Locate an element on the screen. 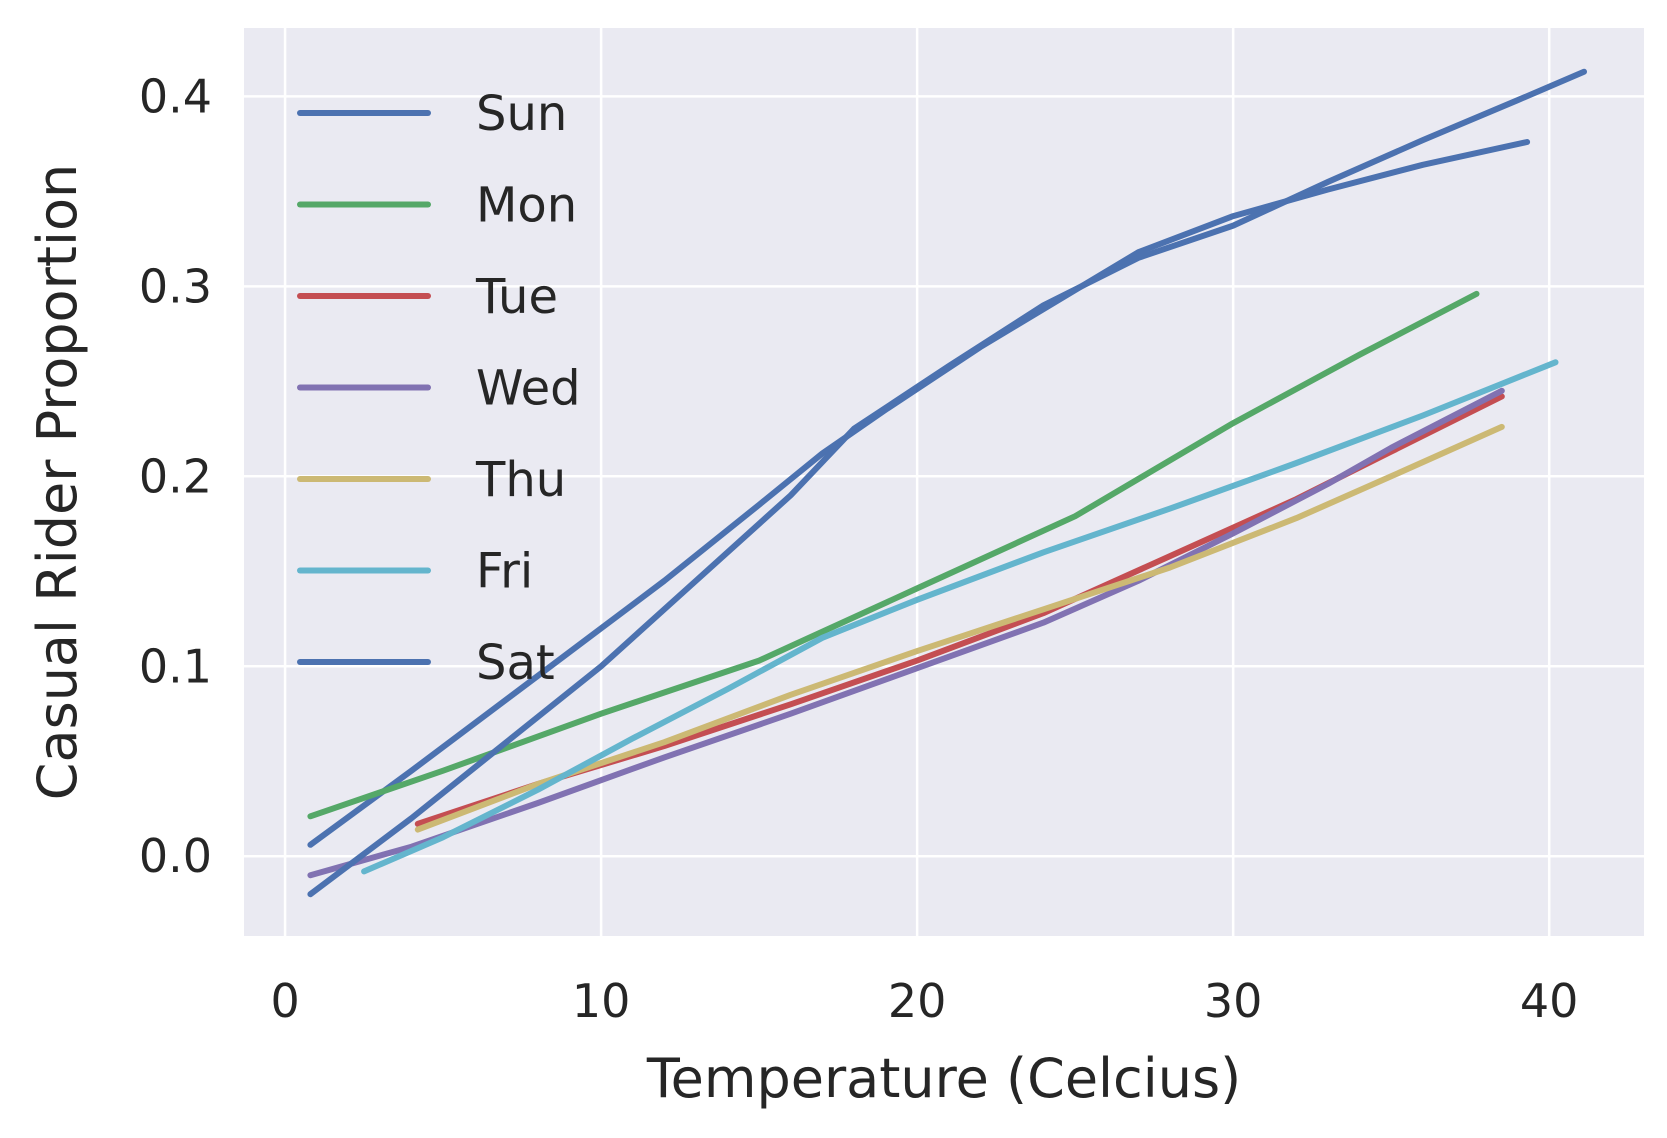  x-tick-label: 10 is located at coordinates (601, 1001).